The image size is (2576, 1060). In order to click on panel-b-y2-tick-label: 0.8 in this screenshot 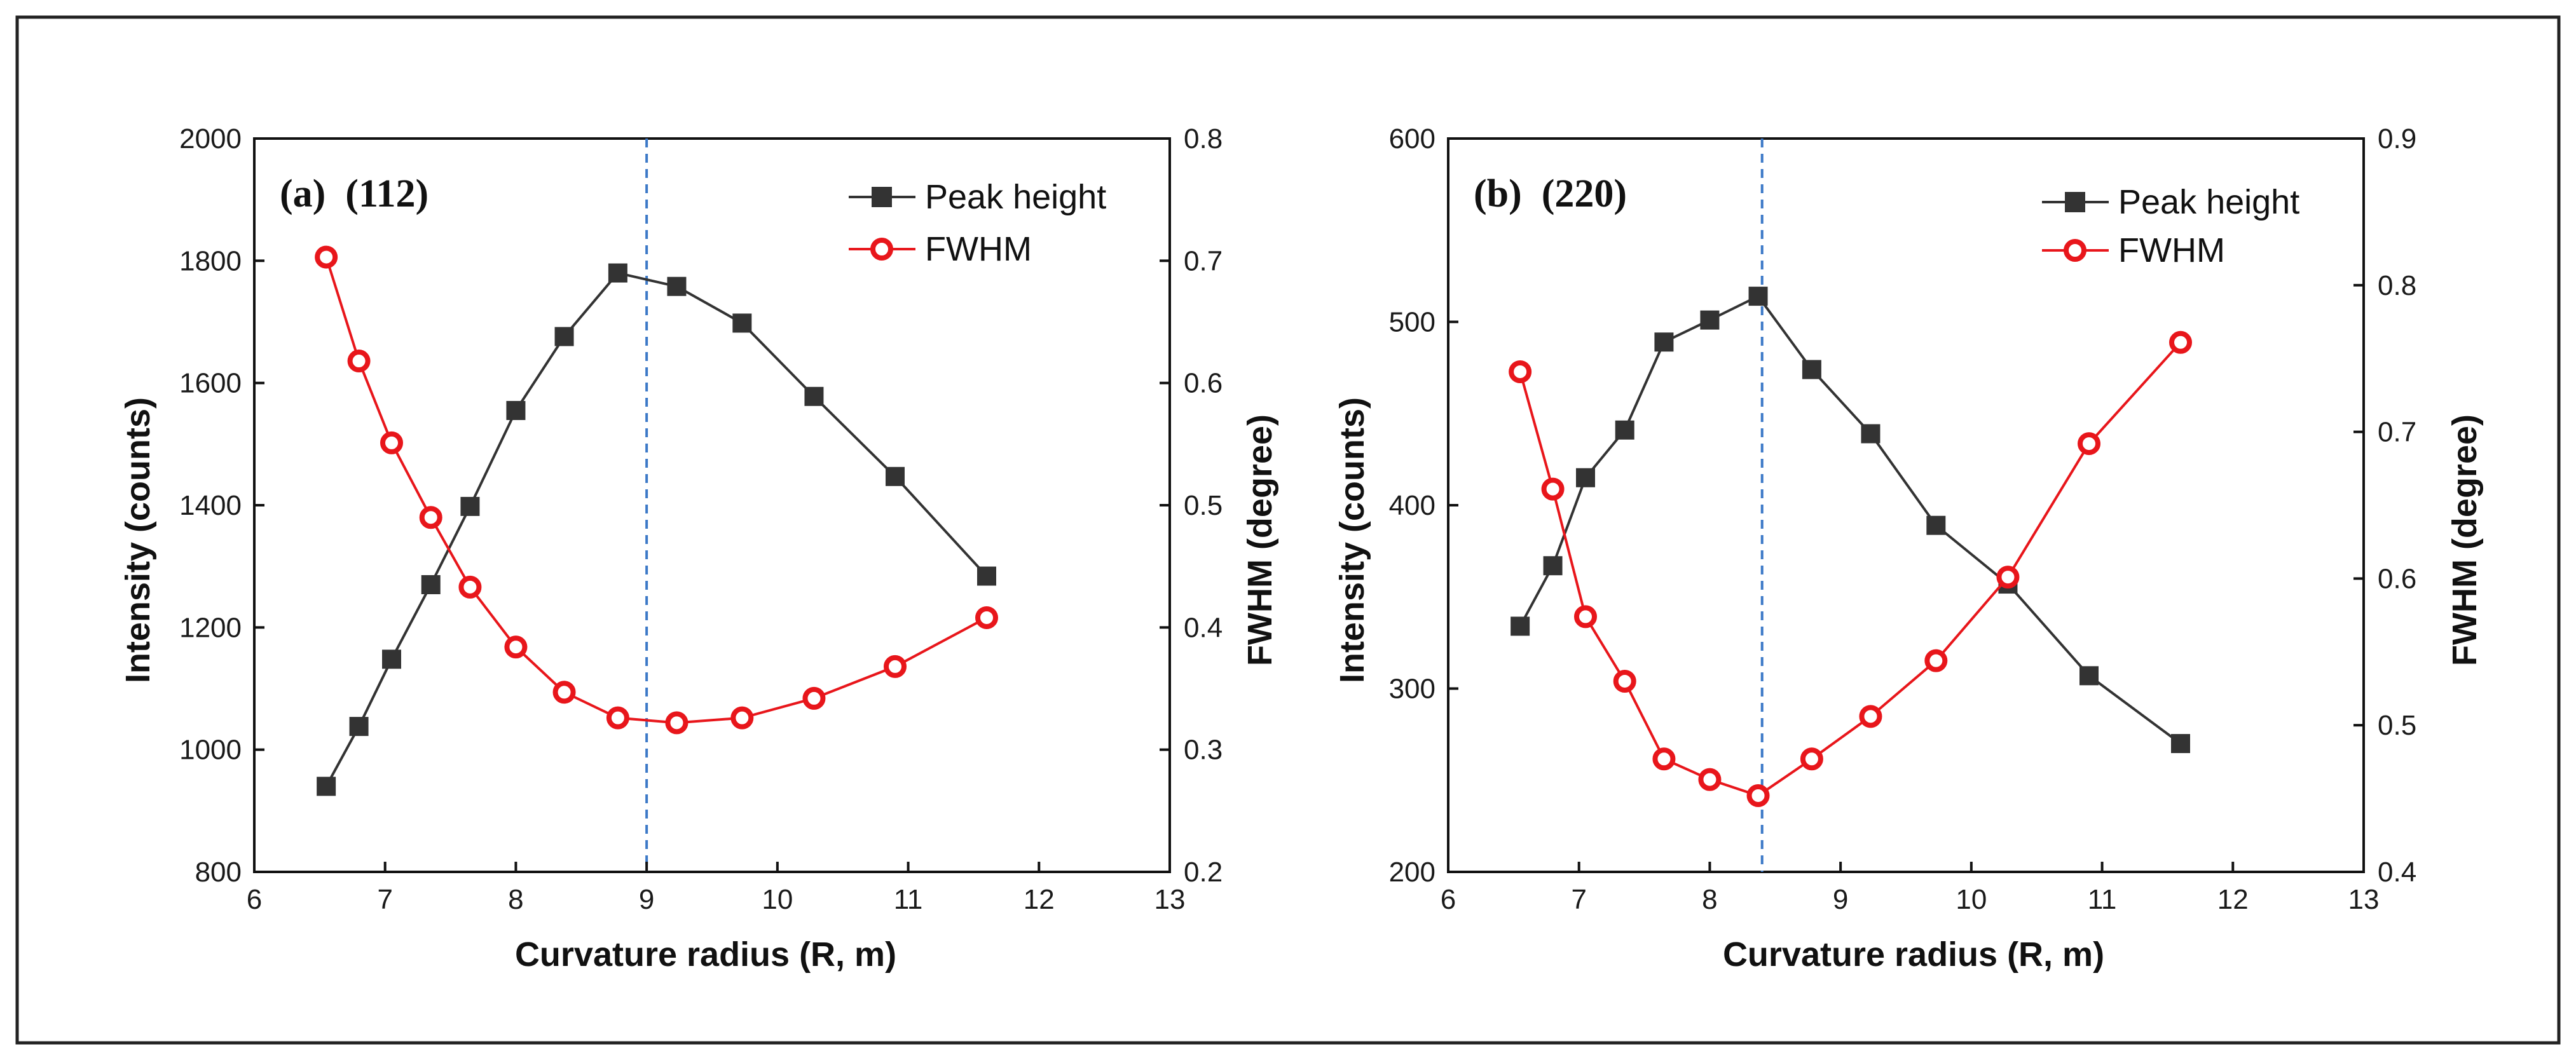, I will do `click(2397, 286)`.